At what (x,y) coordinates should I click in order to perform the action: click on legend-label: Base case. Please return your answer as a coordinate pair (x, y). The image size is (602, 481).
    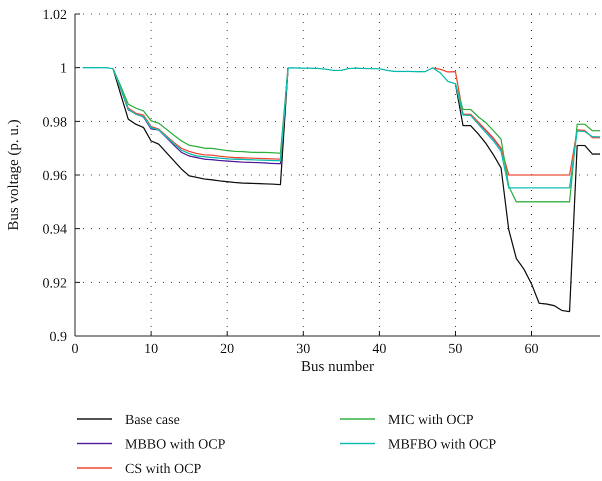
    Looking at the image, I should click on (152, 420).